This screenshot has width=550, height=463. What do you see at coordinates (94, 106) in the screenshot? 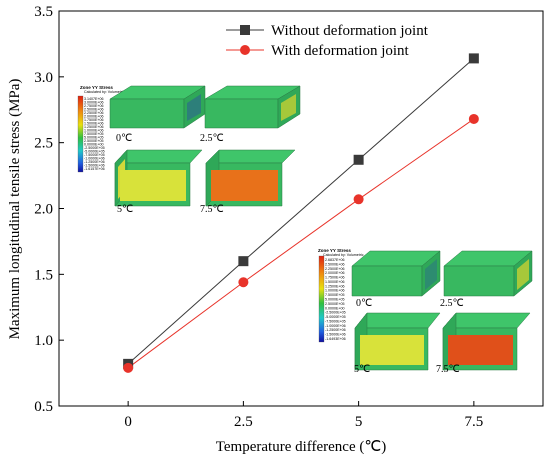
I see `colorbar-value: 2.7500E+06` at bounding box center [94, 106].